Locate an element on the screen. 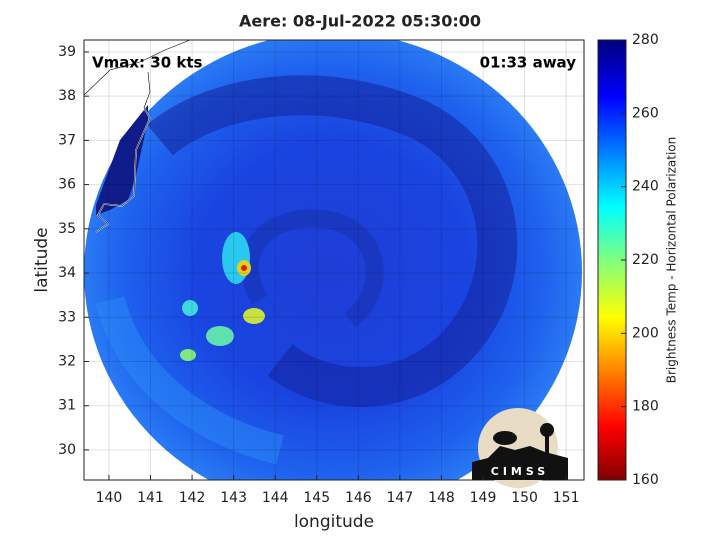 Image resolution: width=720 pixels, height=540 pixels. colorbar-tick-label: 280 is located at coordinates (645, 40).